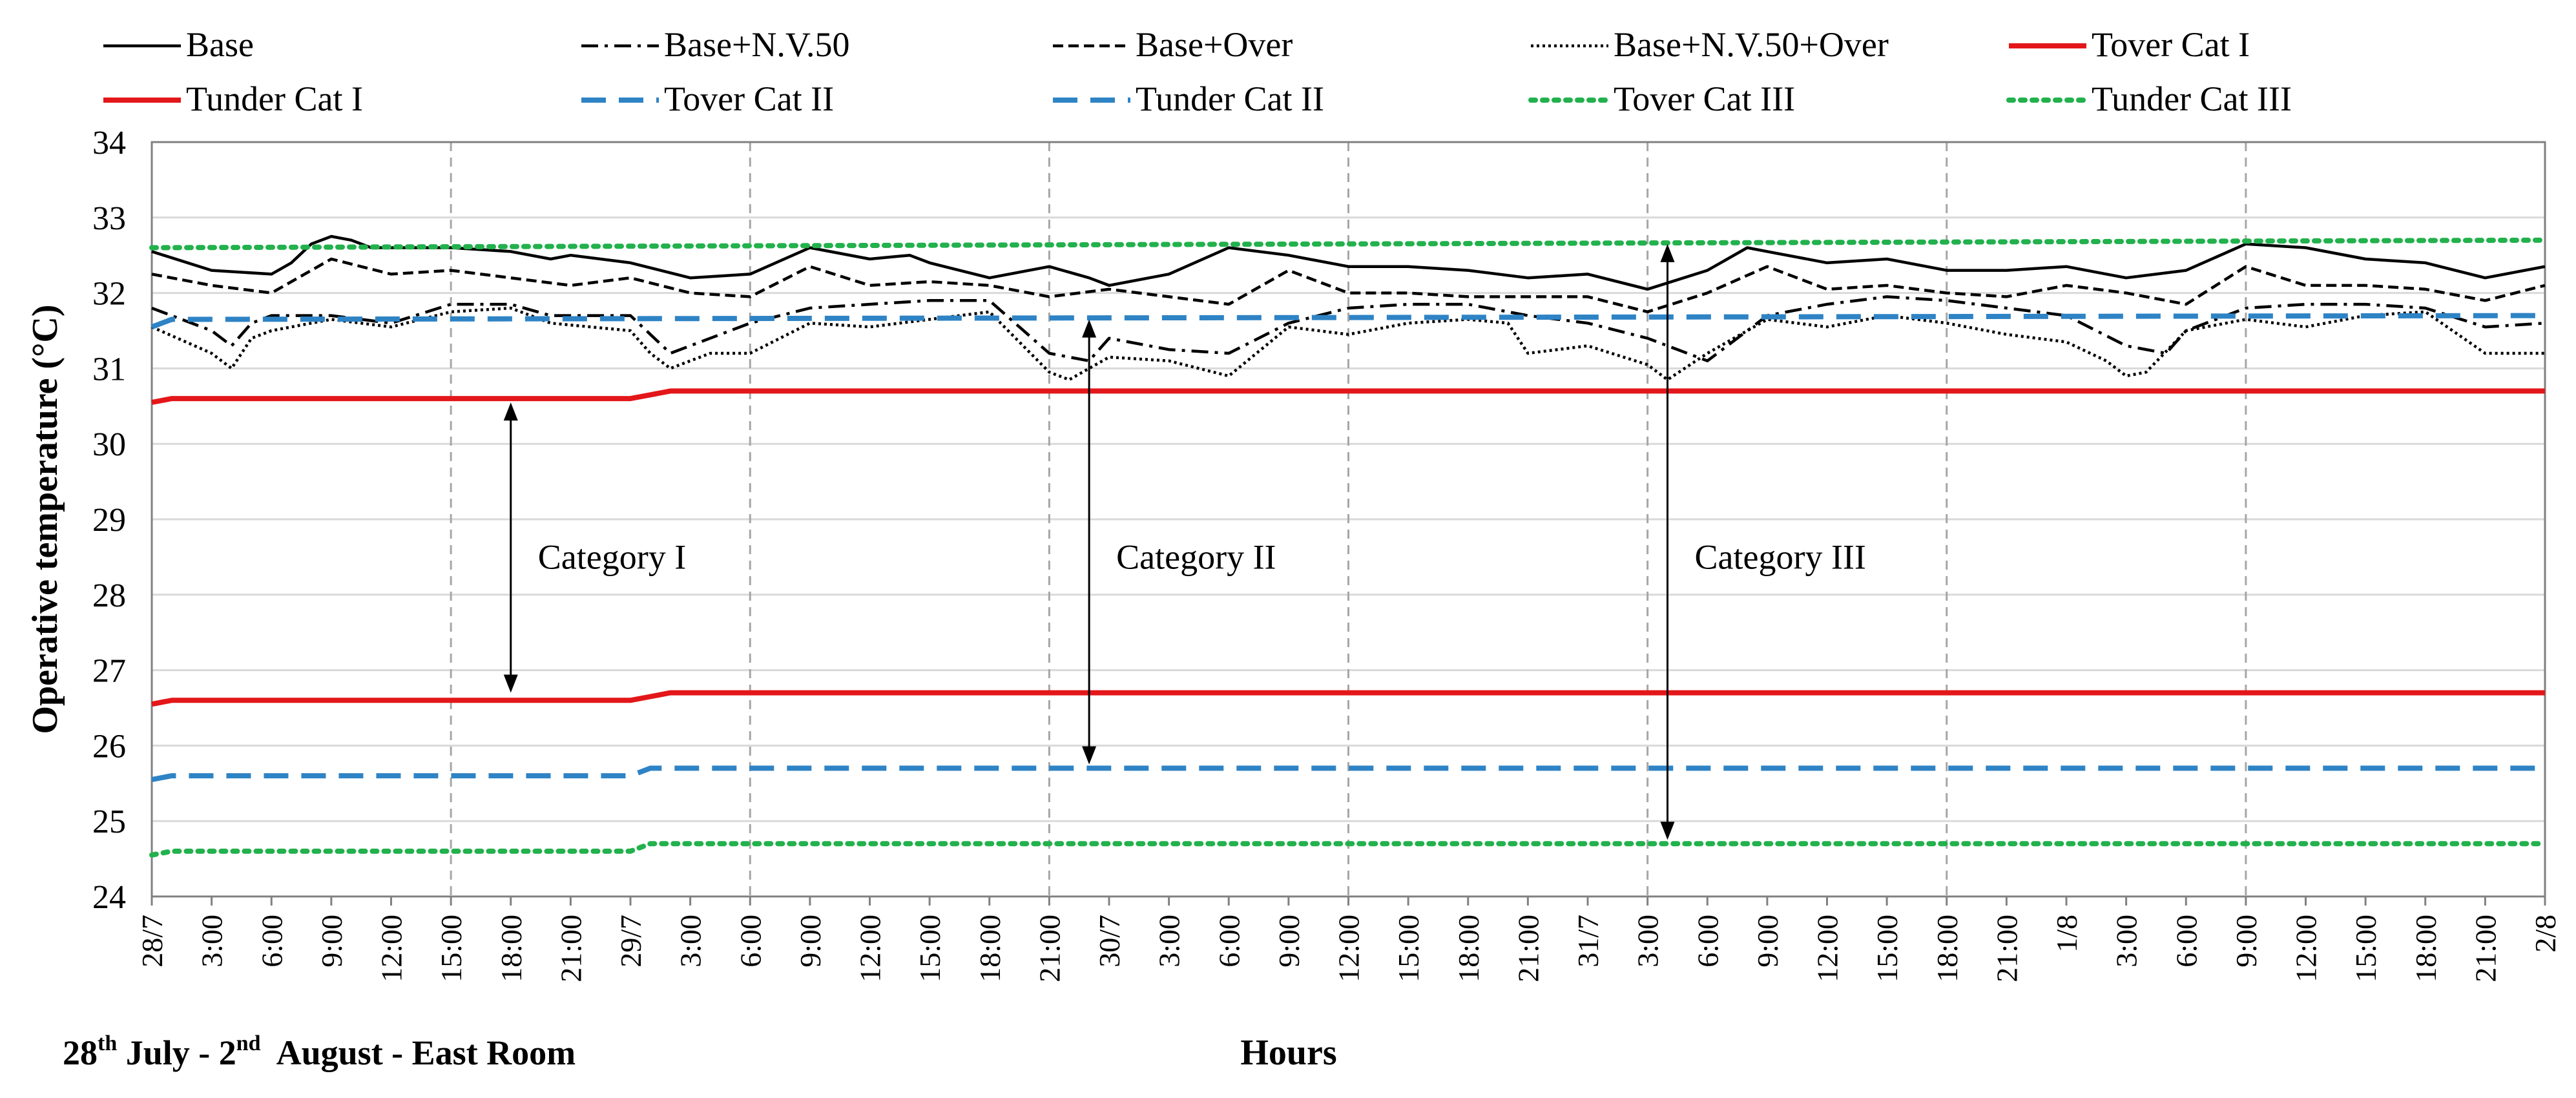 This screenshot has width=2576, height=1098. What do you see at coordinates (107, 1043) in the screenshot?
I see `footer-note-sup-start: th` at bounding box center [107, 1043].